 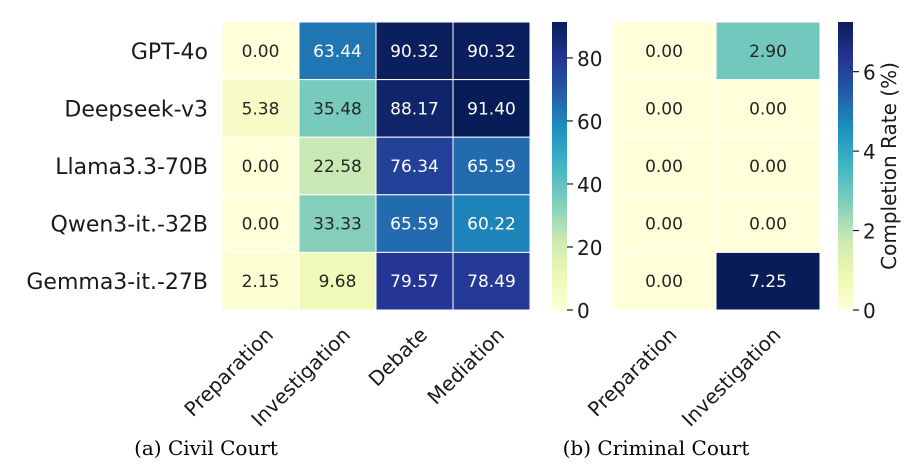 I want to click on criminal-colorbar-ticks: 0 2 4 6, so click(x=864, y=192).